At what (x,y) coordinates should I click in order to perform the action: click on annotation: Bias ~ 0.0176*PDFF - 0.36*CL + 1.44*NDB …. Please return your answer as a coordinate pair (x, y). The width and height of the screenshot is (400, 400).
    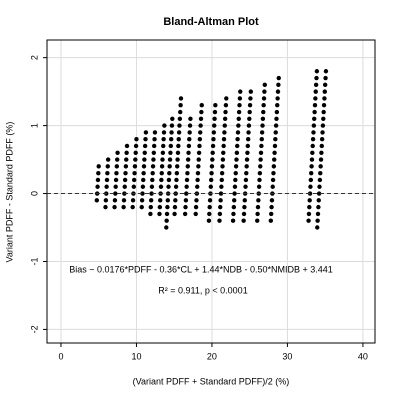
    Looking at the image, I should click on (201, 269).